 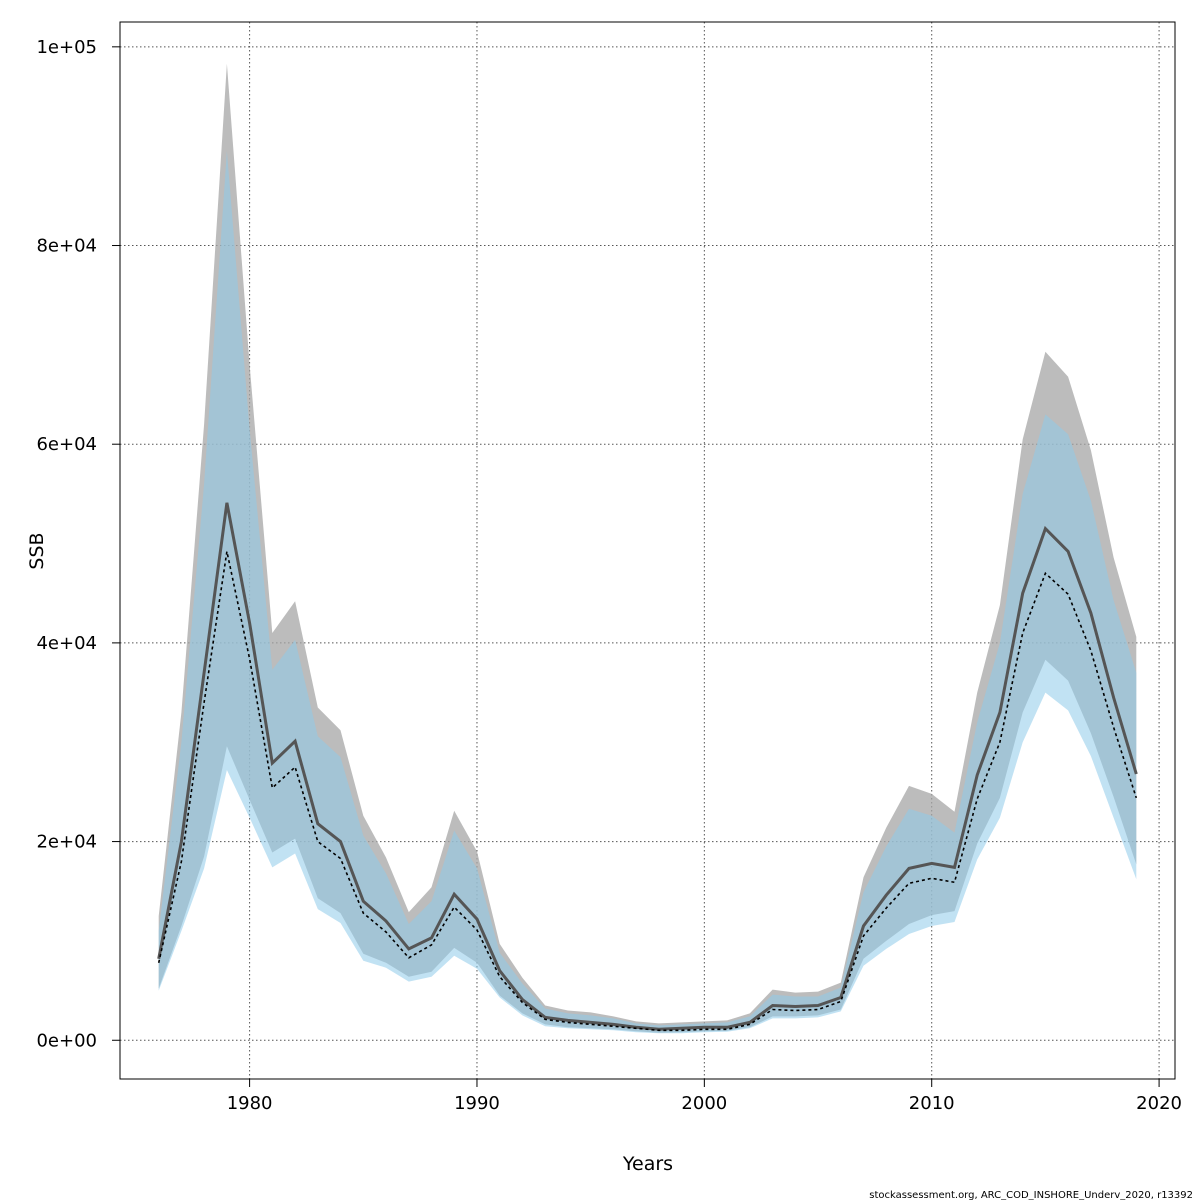 I want to click on x-tick-label: 2010, so click(x=932, y=1103).